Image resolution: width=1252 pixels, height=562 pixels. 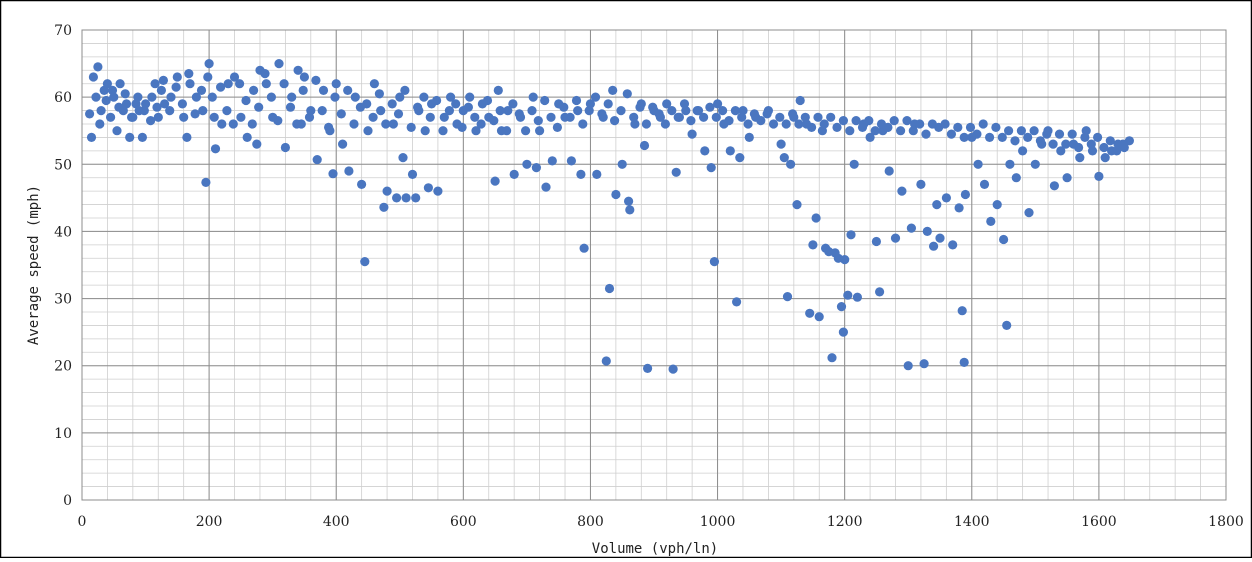 What do you see at coordinates (845, 522) in the screenshot?
I see `x-tick-label: 1200` at bounding box center [845, 522].